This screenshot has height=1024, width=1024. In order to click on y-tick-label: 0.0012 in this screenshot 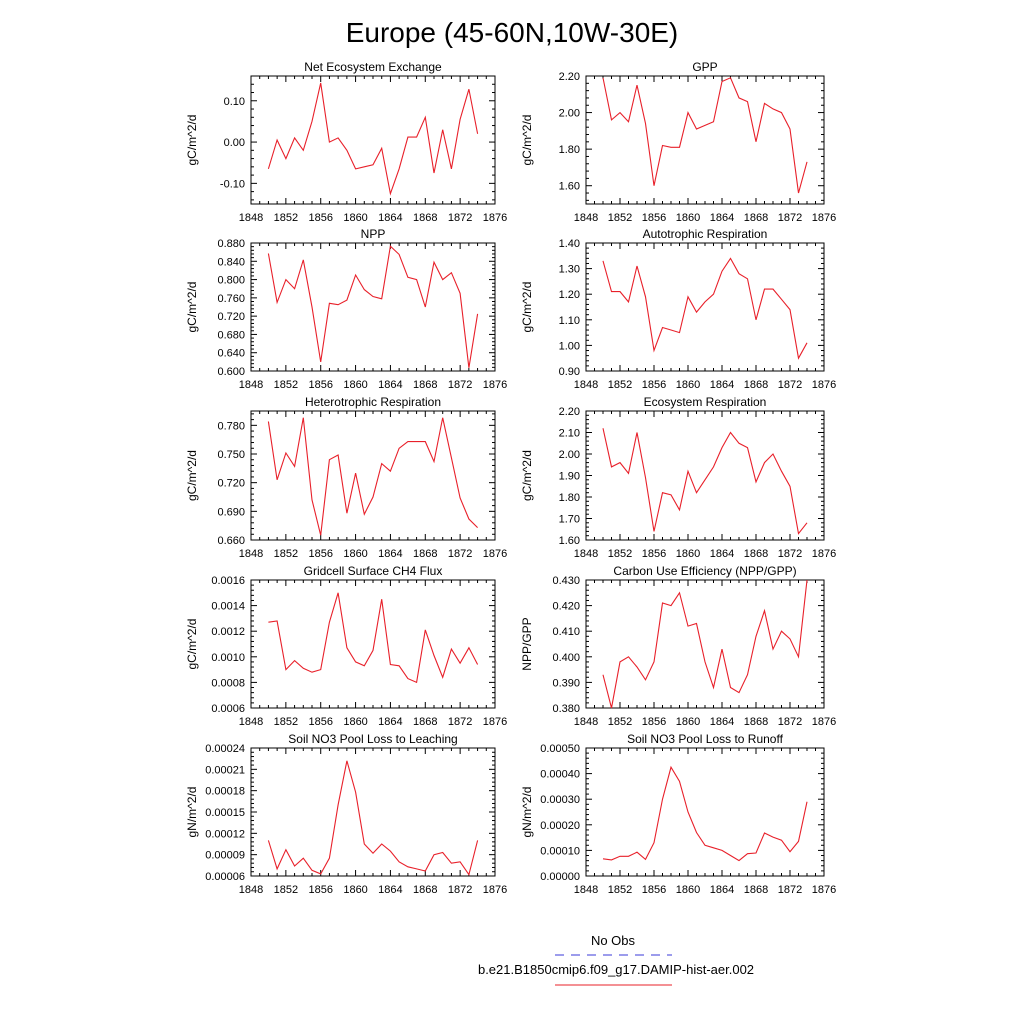, I will do `click(228, 632)`.